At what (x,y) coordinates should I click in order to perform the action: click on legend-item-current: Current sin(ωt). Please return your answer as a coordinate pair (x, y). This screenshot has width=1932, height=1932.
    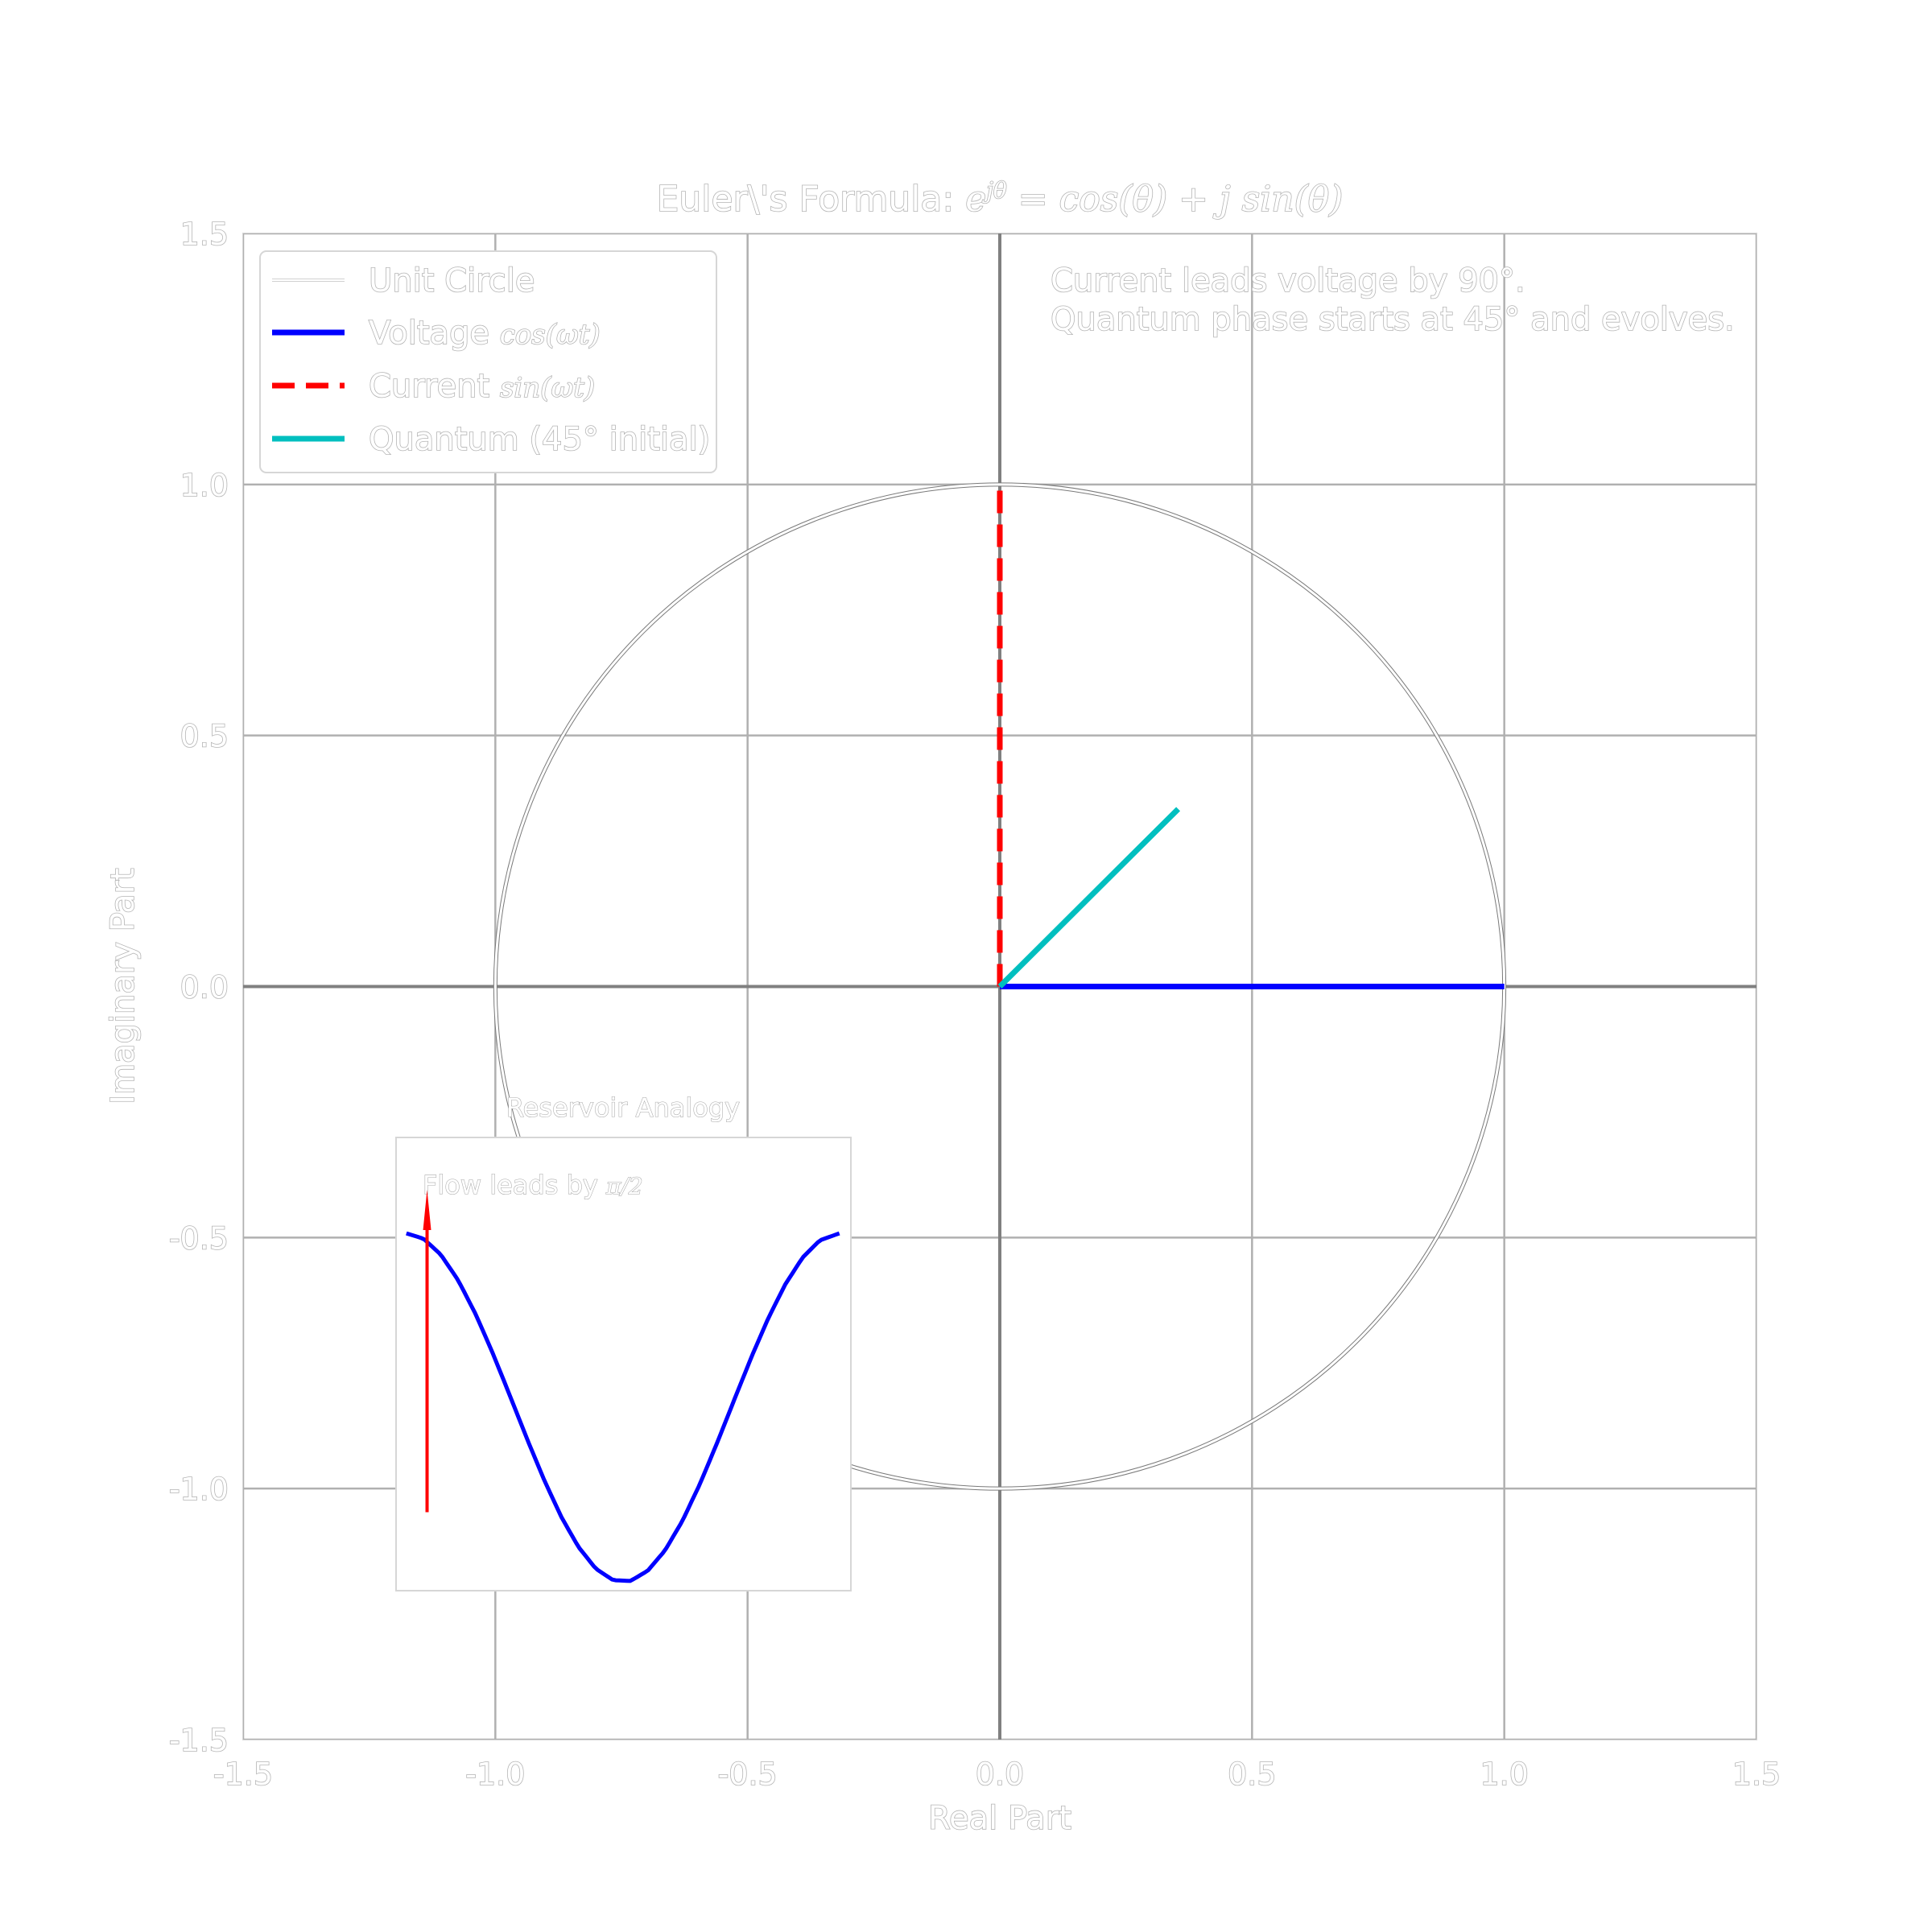
    Looking at the image, I should click on (434, 386).